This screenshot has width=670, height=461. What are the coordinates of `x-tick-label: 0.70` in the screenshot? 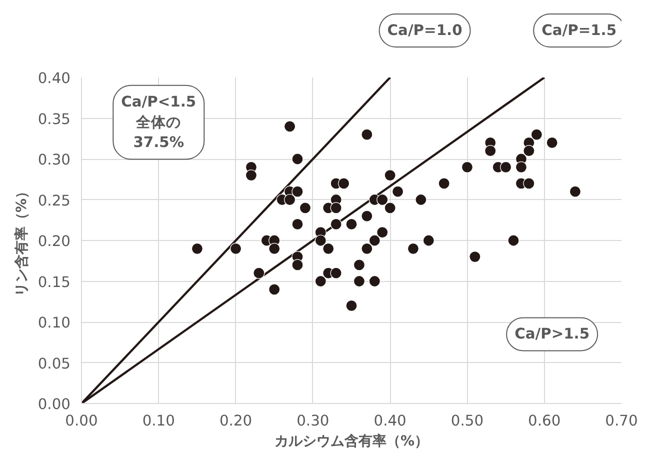 It's located at (621, 421).